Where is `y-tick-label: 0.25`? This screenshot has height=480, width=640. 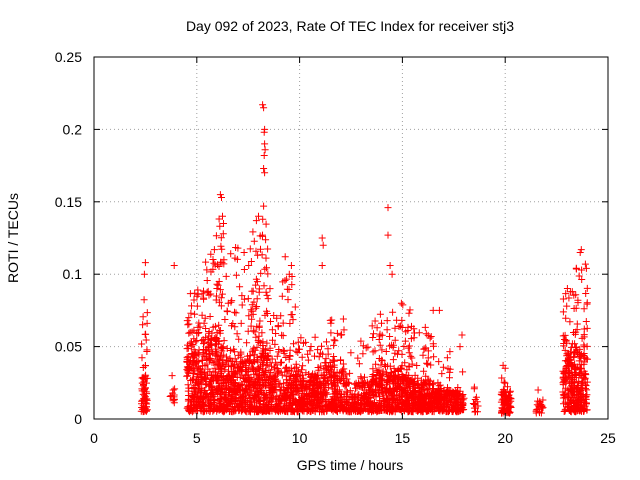 y-tick-label: 0.25 is located at coordinates (68, 57).